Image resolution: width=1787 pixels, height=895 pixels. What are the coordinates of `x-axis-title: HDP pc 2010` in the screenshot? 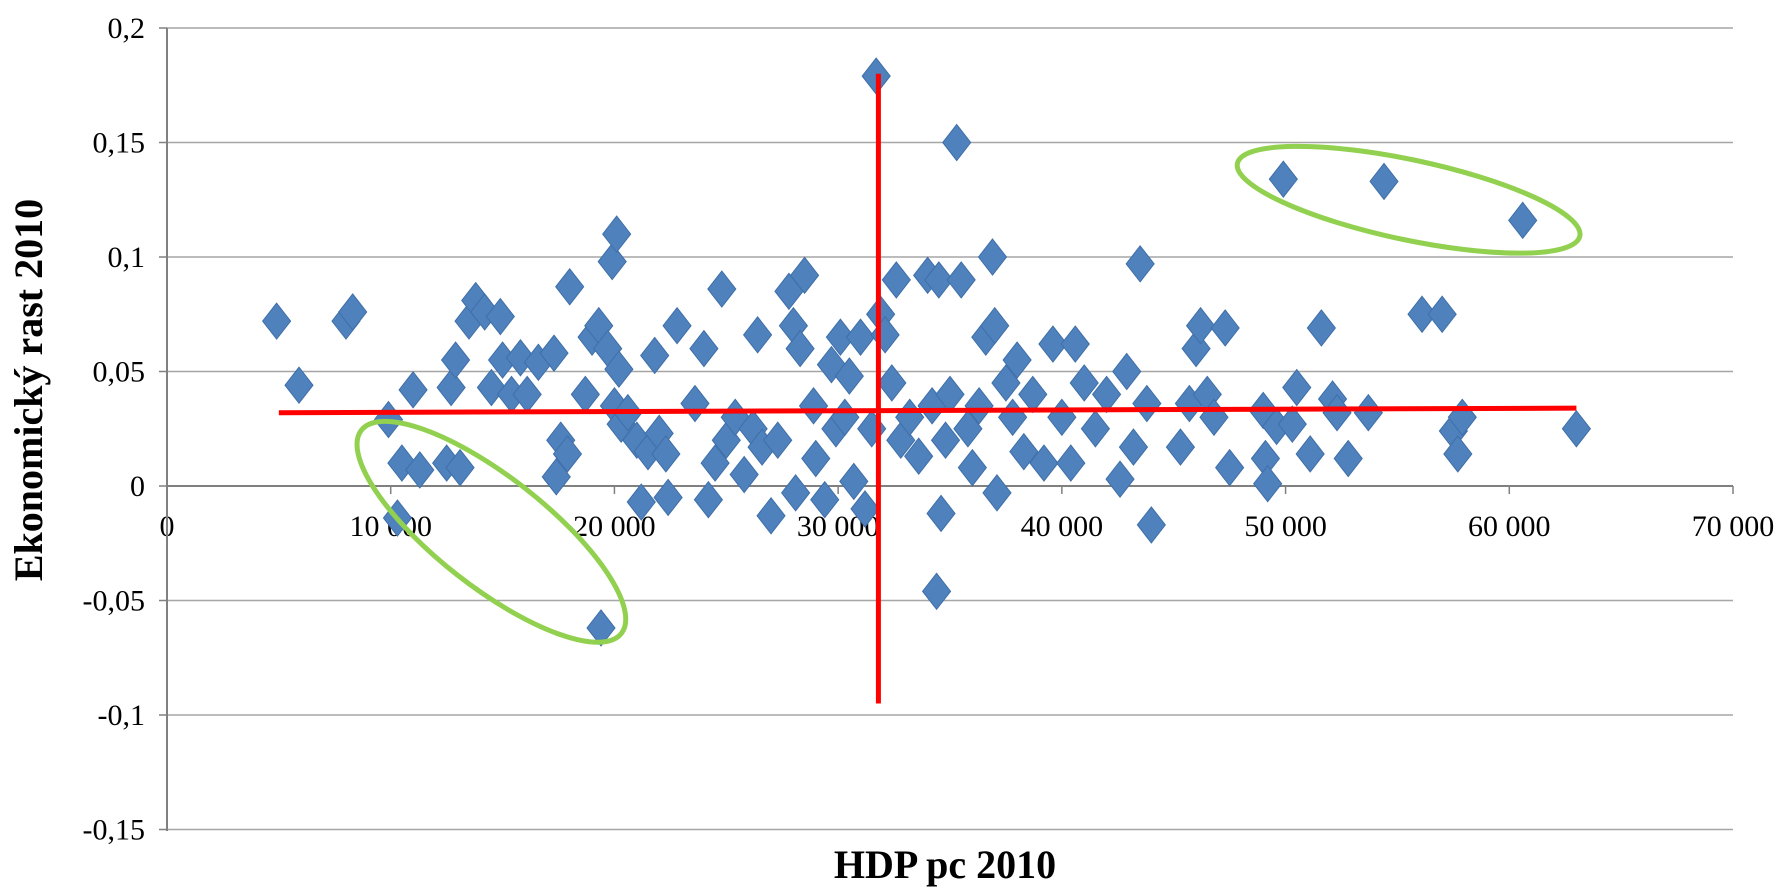 It's located at (945, 864).